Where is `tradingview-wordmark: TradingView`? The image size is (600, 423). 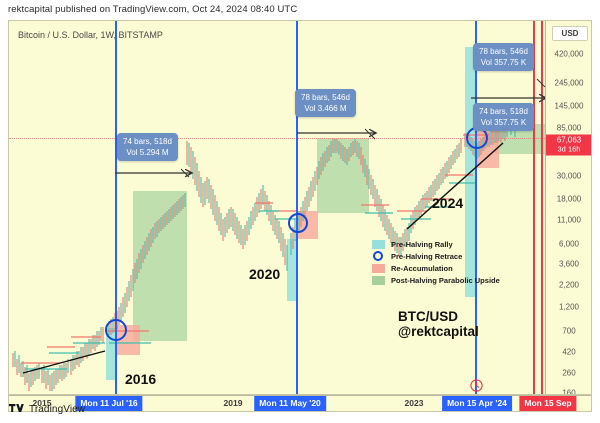 tradingview-wordmark: TradingView is located at coordinates (57, 409).